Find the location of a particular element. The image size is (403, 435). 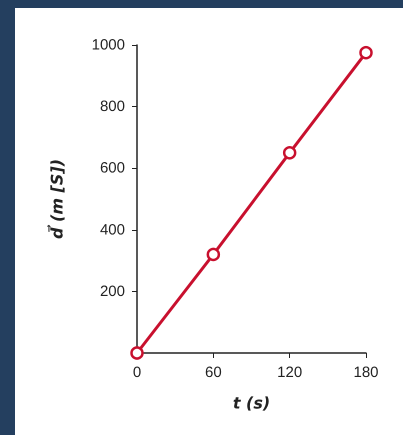

y-tick-label: 1000 is located at coordinates (108, 45).